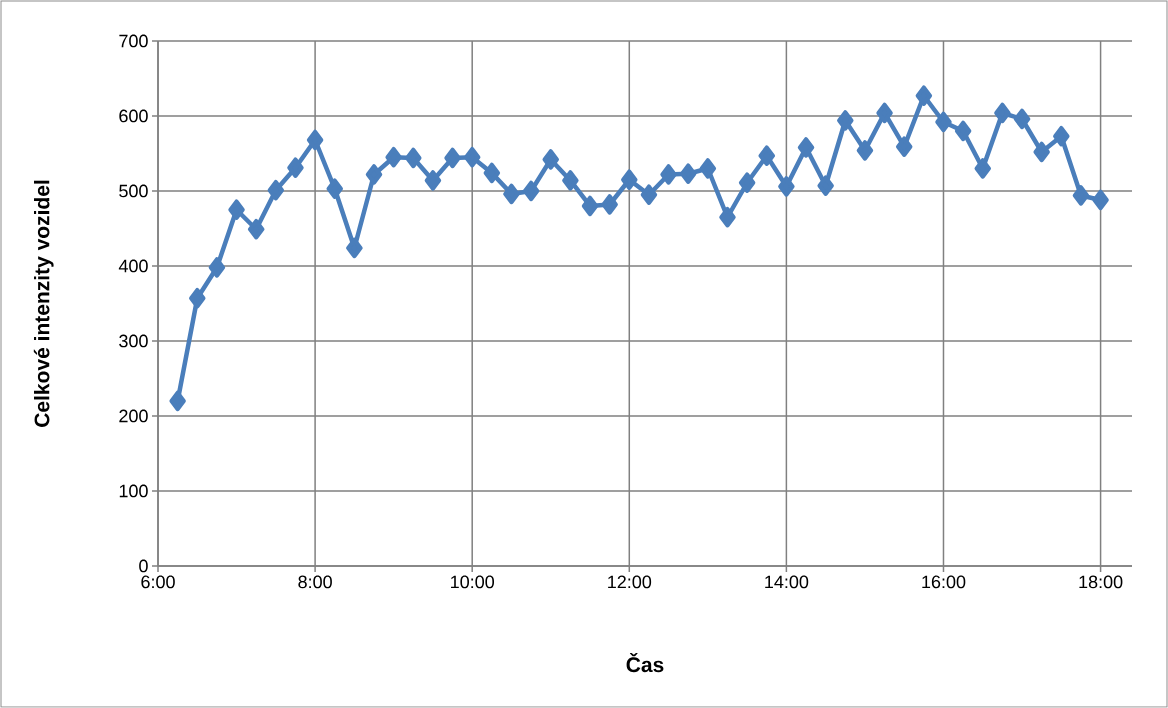 The width and height of the screenshot is (1168, 708). Describe the element at coordinates (133, 266) in the screenshot. I see `y-tick-label: 400` at that location.